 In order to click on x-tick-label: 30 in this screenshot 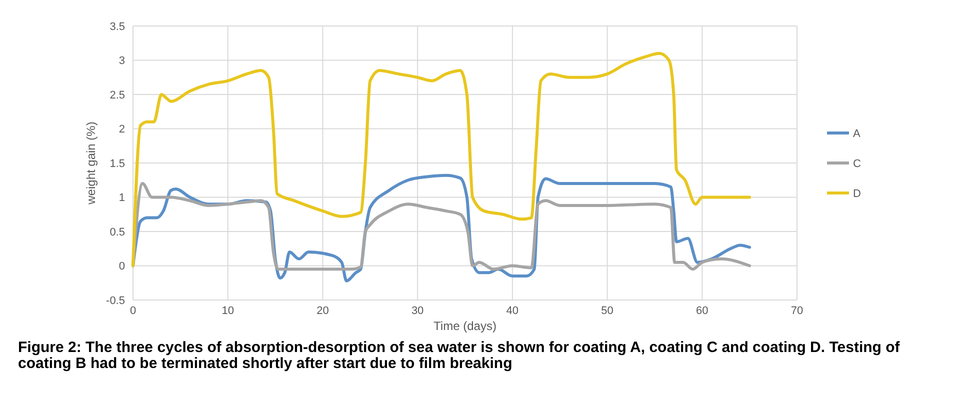, I will do `click(417, 311)`.